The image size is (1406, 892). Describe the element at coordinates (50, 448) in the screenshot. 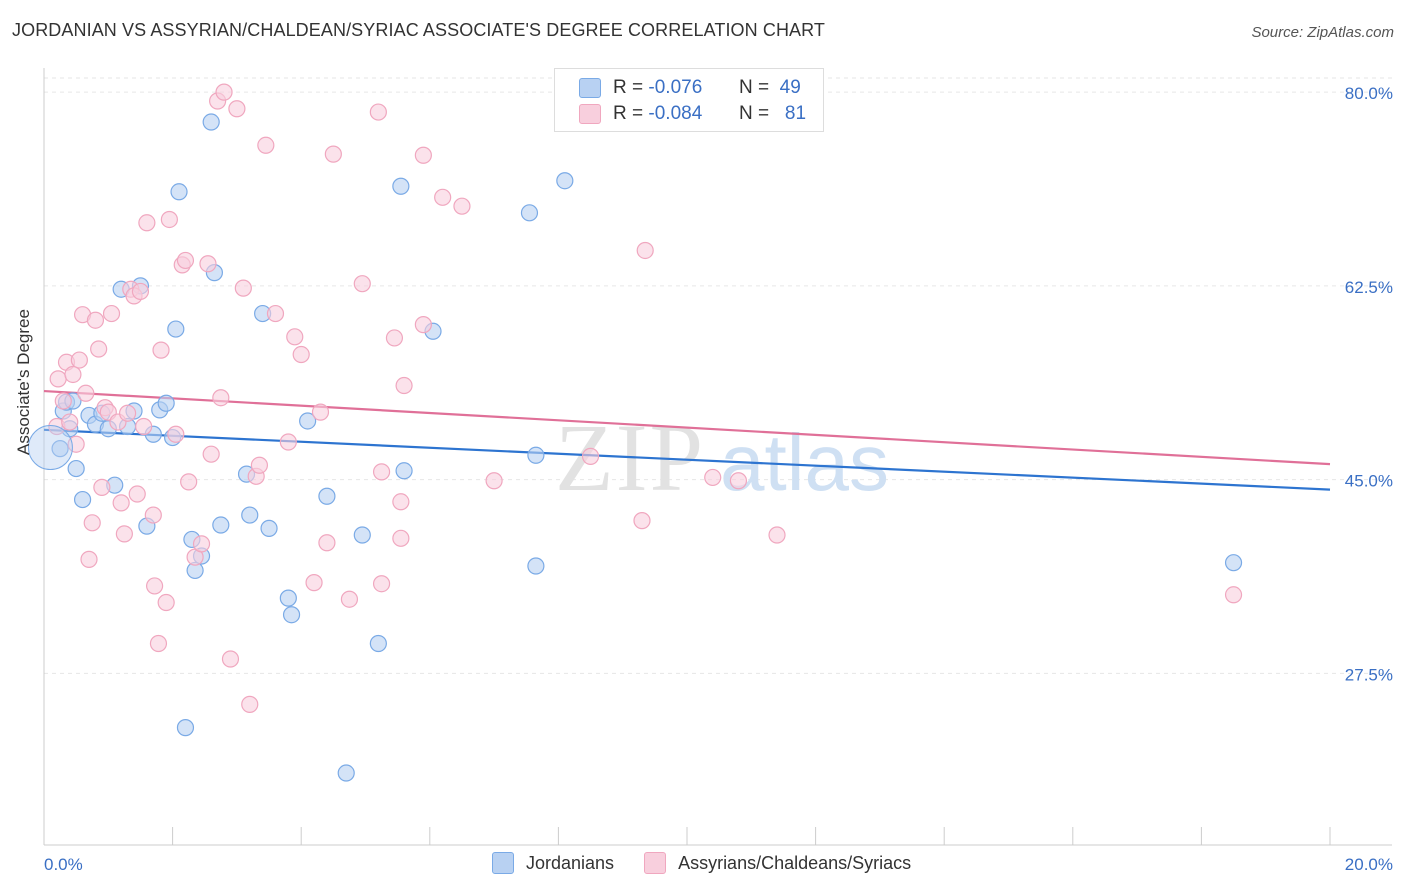

I see `point-jordanians-cluster` at that location.